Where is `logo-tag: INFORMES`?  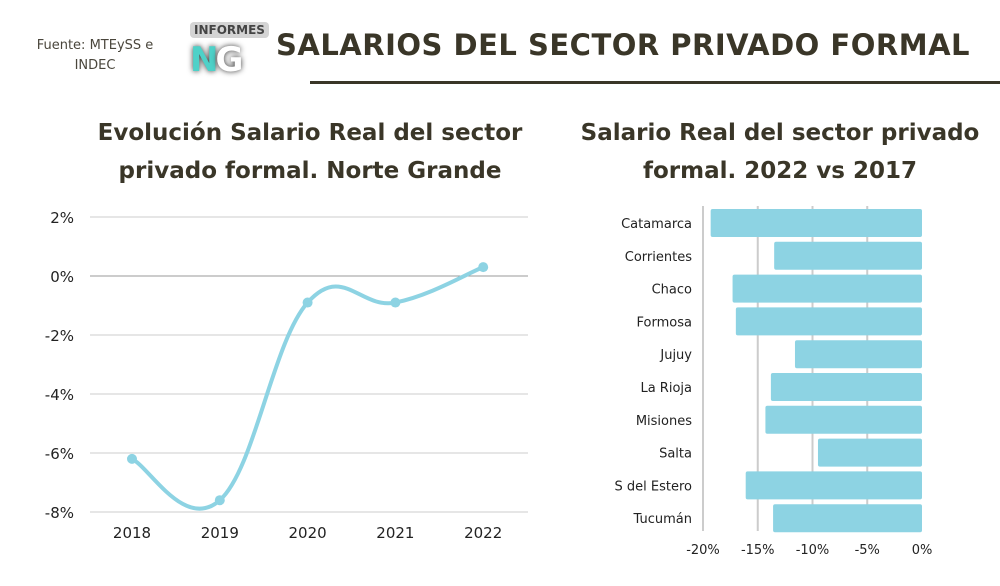 logo-tag: INFORMES is located at coordinates (229, 30).